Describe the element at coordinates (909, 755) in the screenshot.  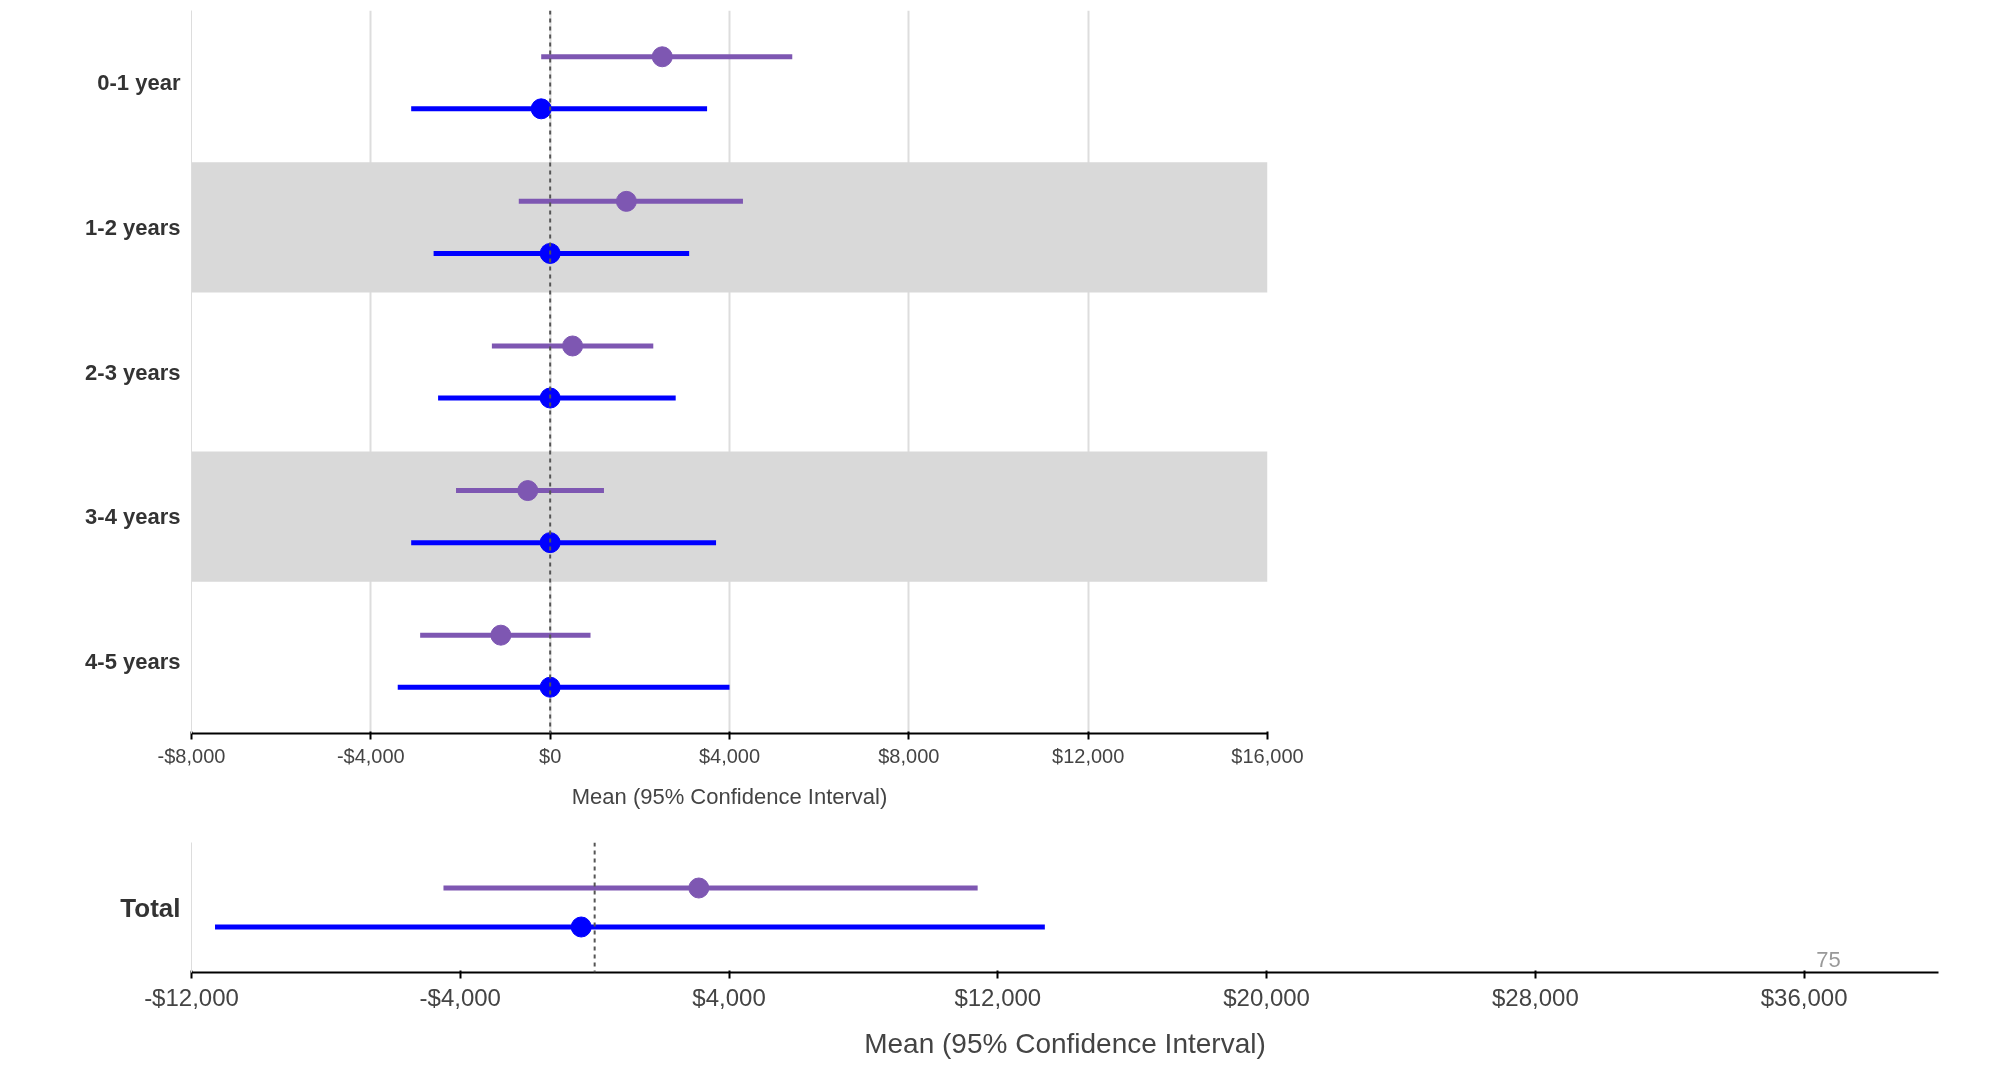
I see `x-tick-label: $8,000` at that location.